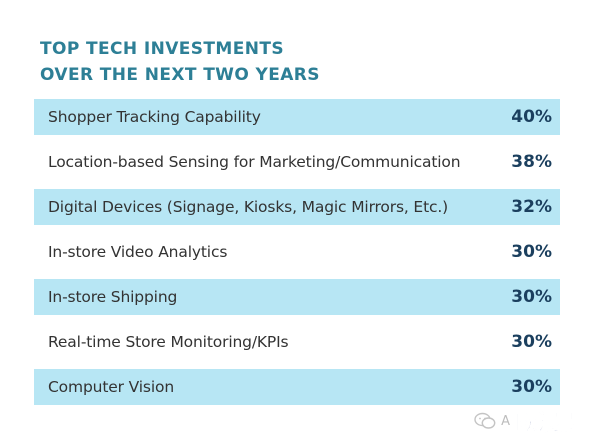 The image size is (594, 443). Describe the element at coordinates (297, 387) in the screenshot. I see `table-row: Computer Vision 30%` at that location.